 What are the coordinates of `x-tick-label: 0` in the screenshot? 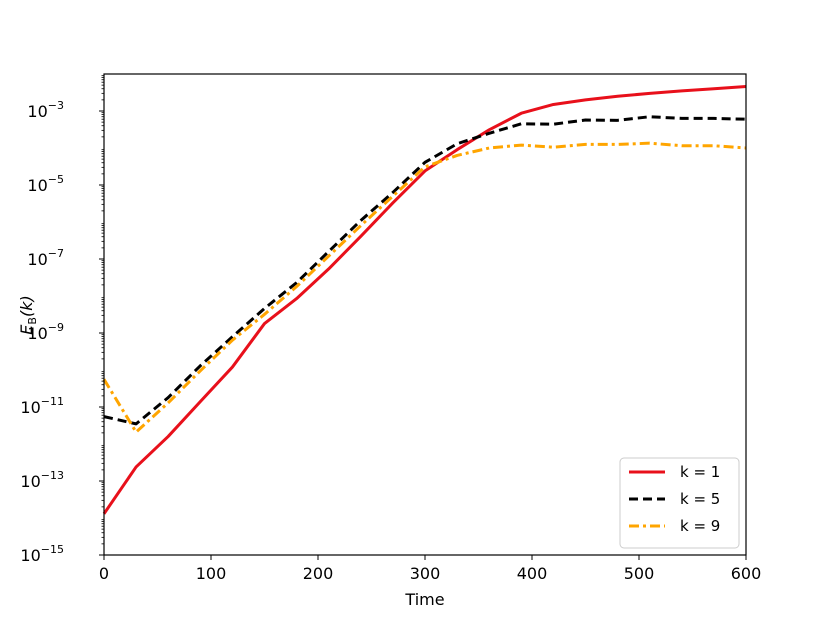 It's located at (104, 573).